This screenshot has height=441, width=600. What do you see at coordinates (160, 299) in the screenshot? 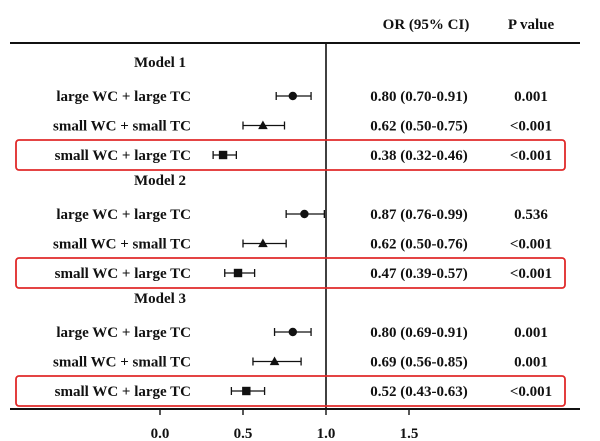
I see `model-title: Model 3` at bounding box center [160, 299].